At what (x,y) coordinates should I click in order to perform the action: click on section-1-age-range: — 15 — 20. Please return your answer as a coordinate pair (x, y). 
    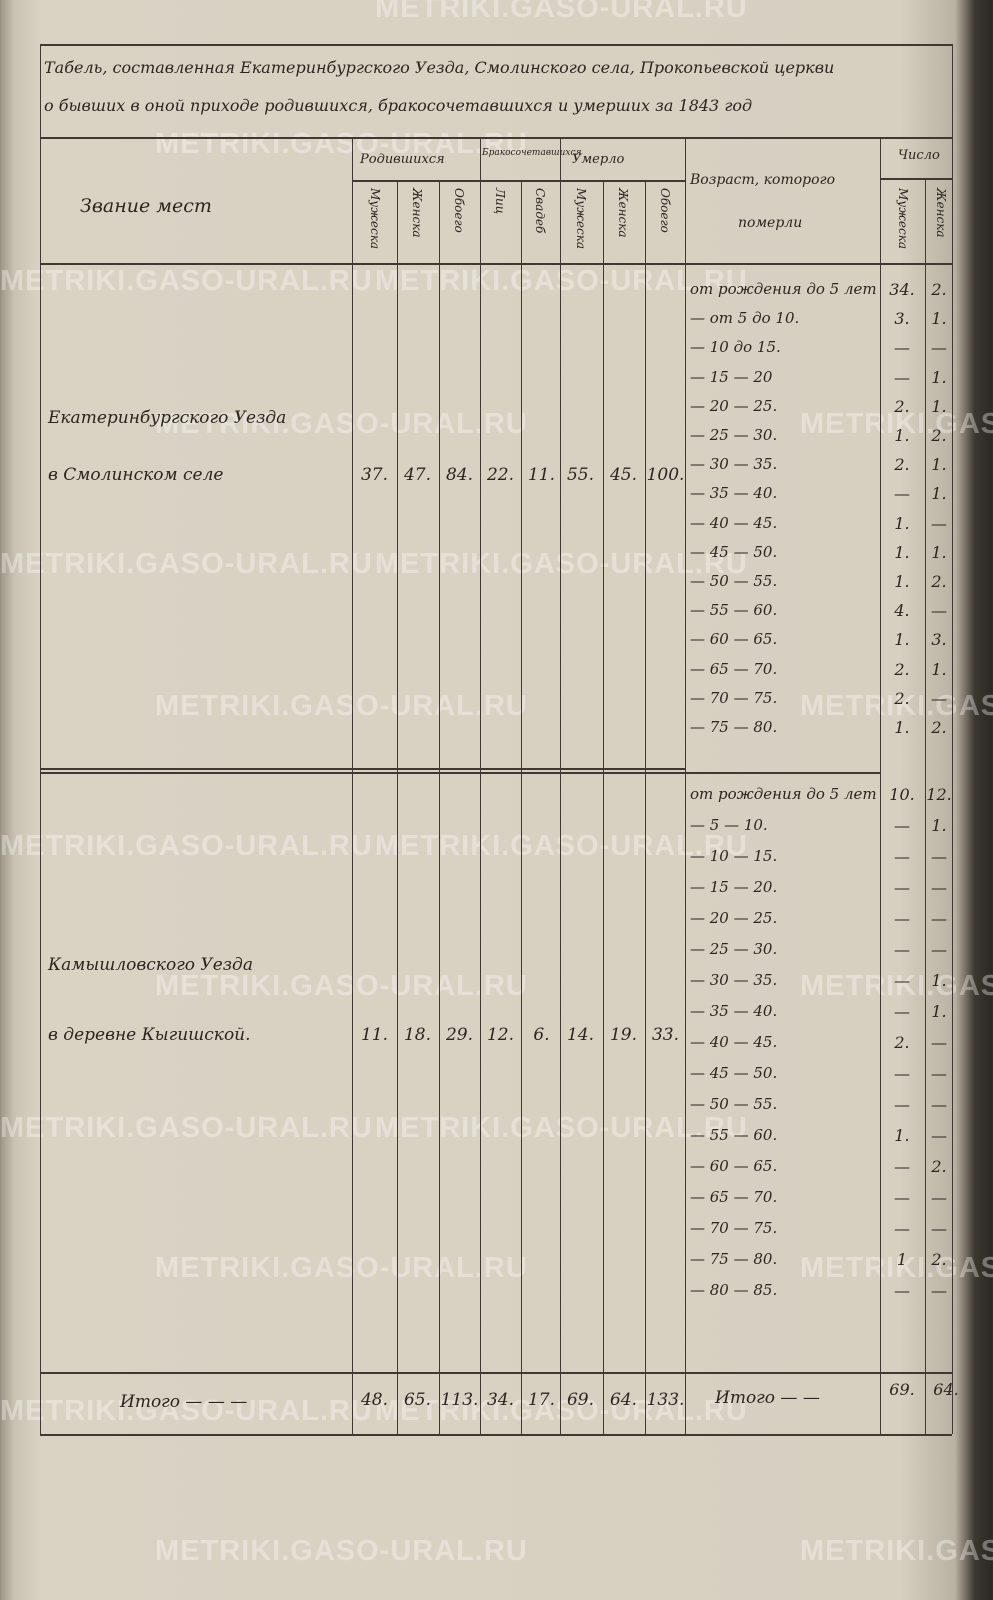
    Looking at the image, I should click on (731, 376).